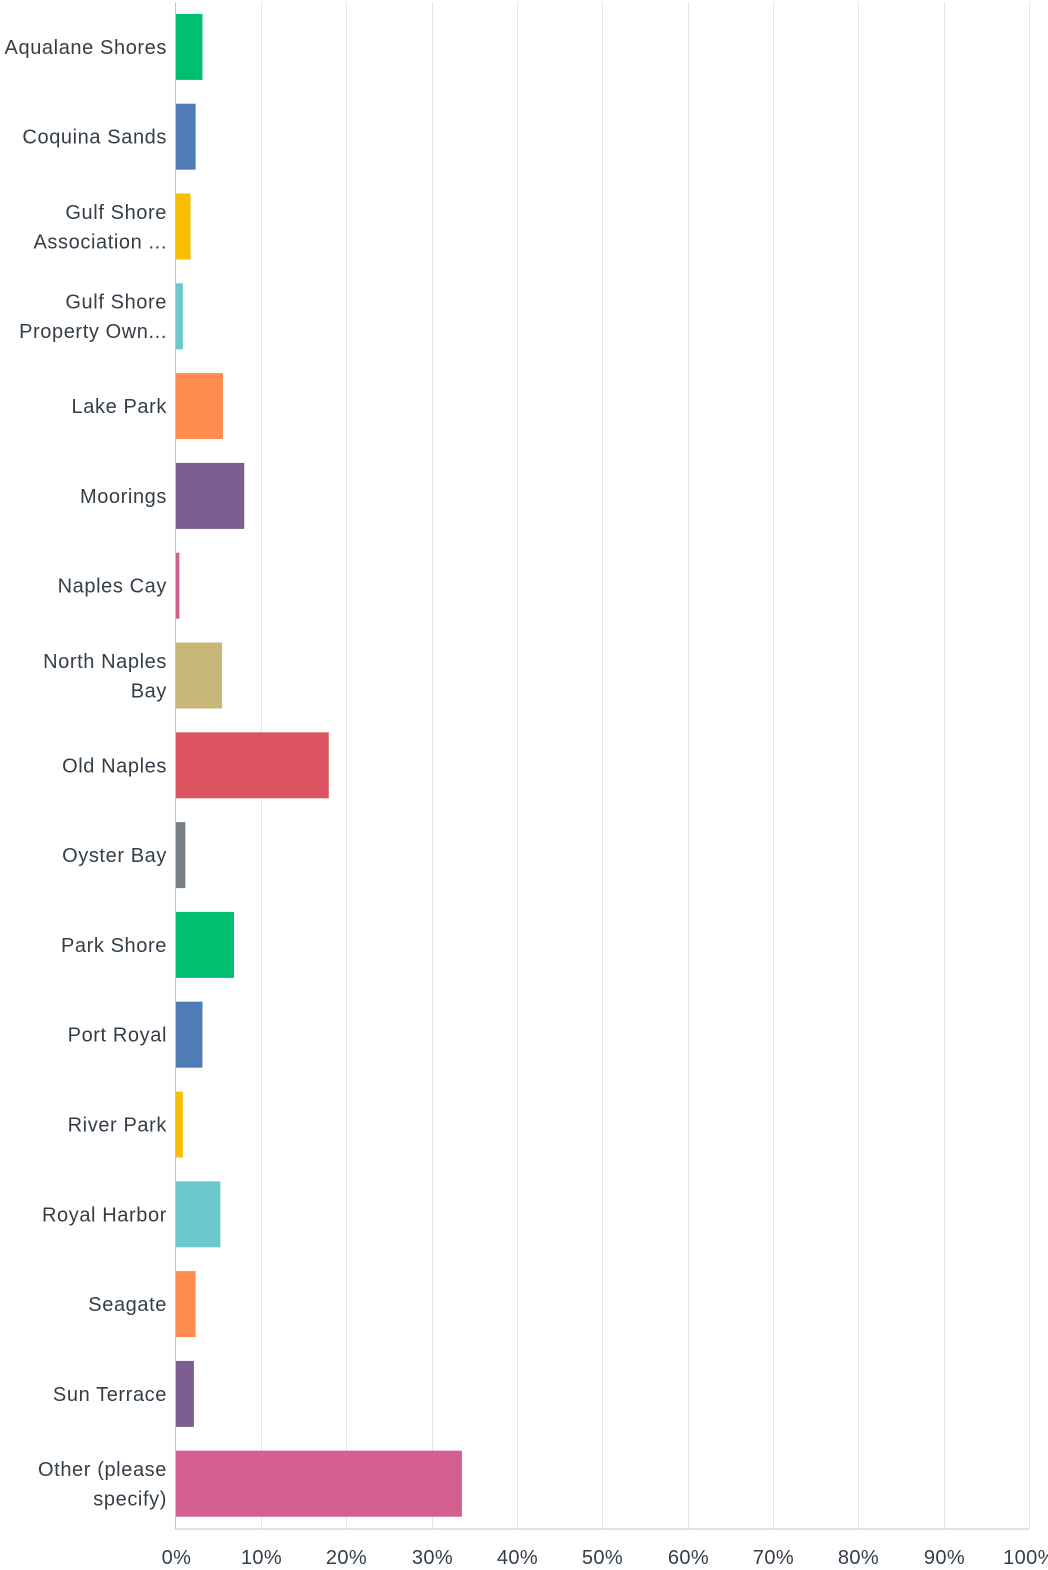  Describe the element at coordinates (127, 1305) in the screenshot. I see `category-label: Seagate` at that location.